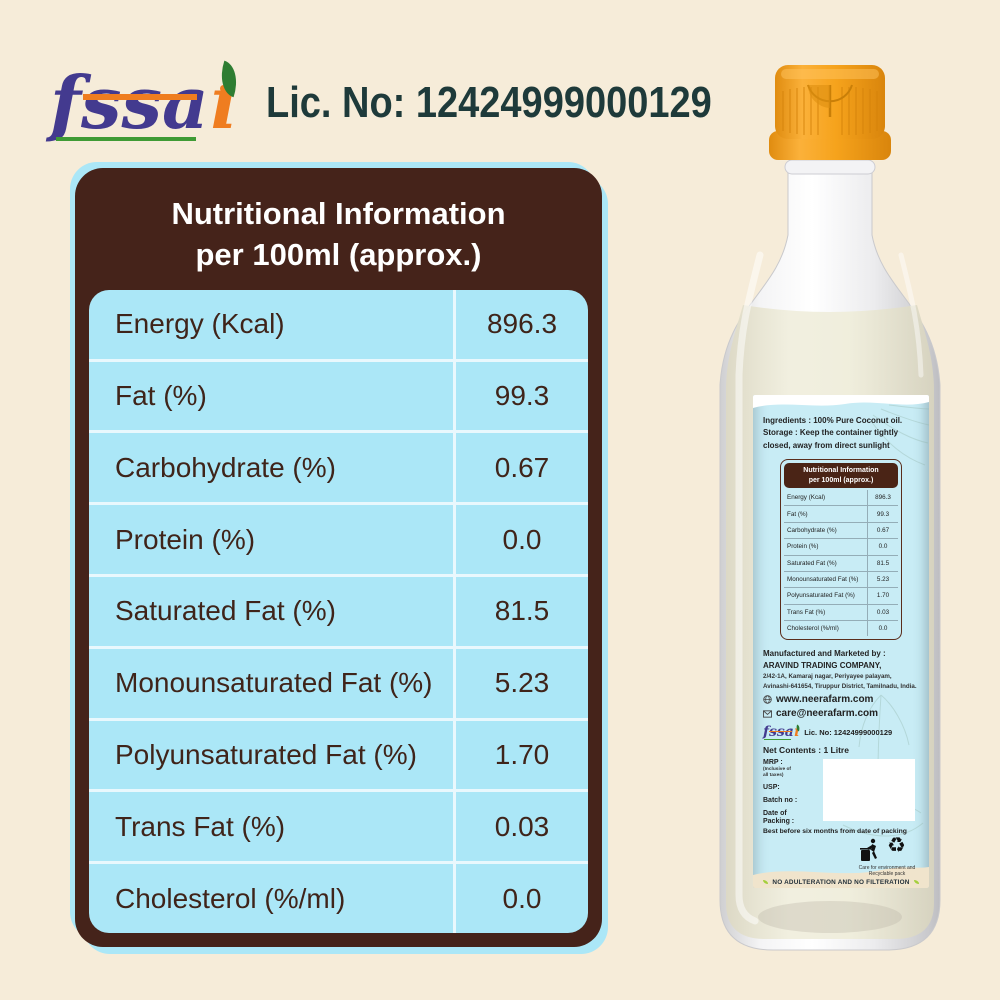  I want to click on mini-nutrient-label: Fat (%), so click(797, 514).